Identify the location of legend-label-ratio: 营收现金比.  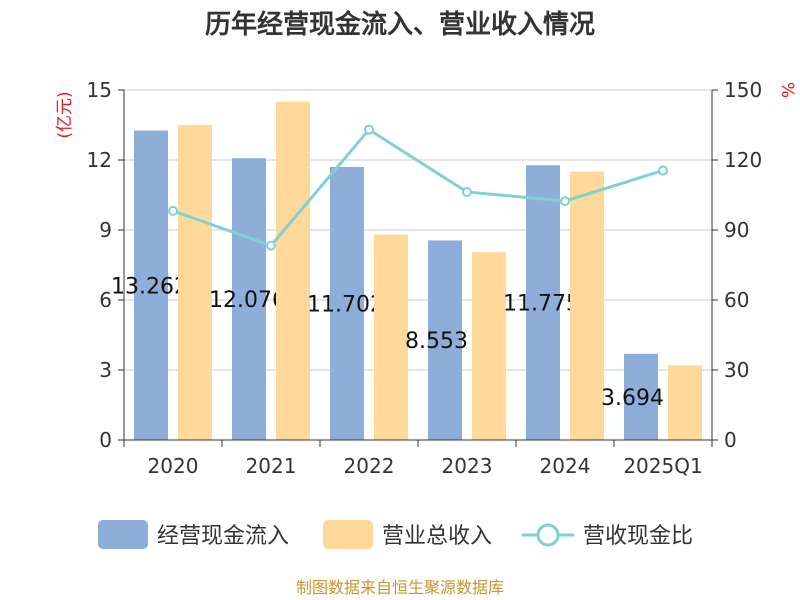
(638, 536).